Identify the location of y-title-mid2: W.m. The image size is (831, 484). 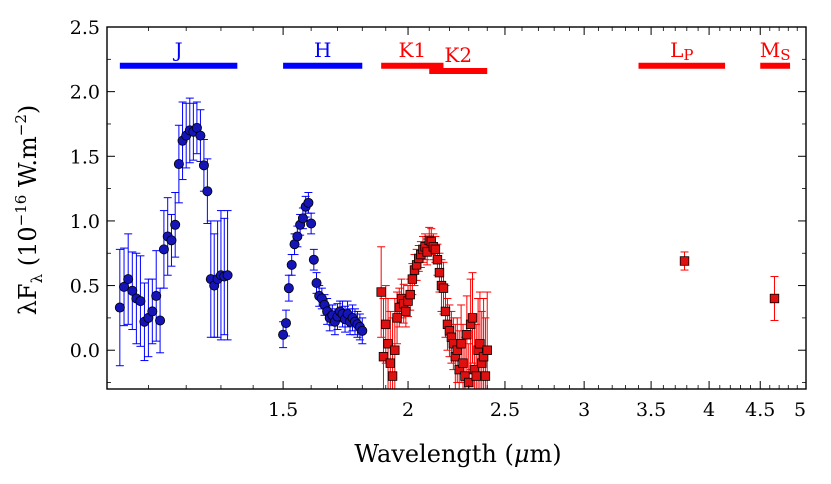
(28, 165).